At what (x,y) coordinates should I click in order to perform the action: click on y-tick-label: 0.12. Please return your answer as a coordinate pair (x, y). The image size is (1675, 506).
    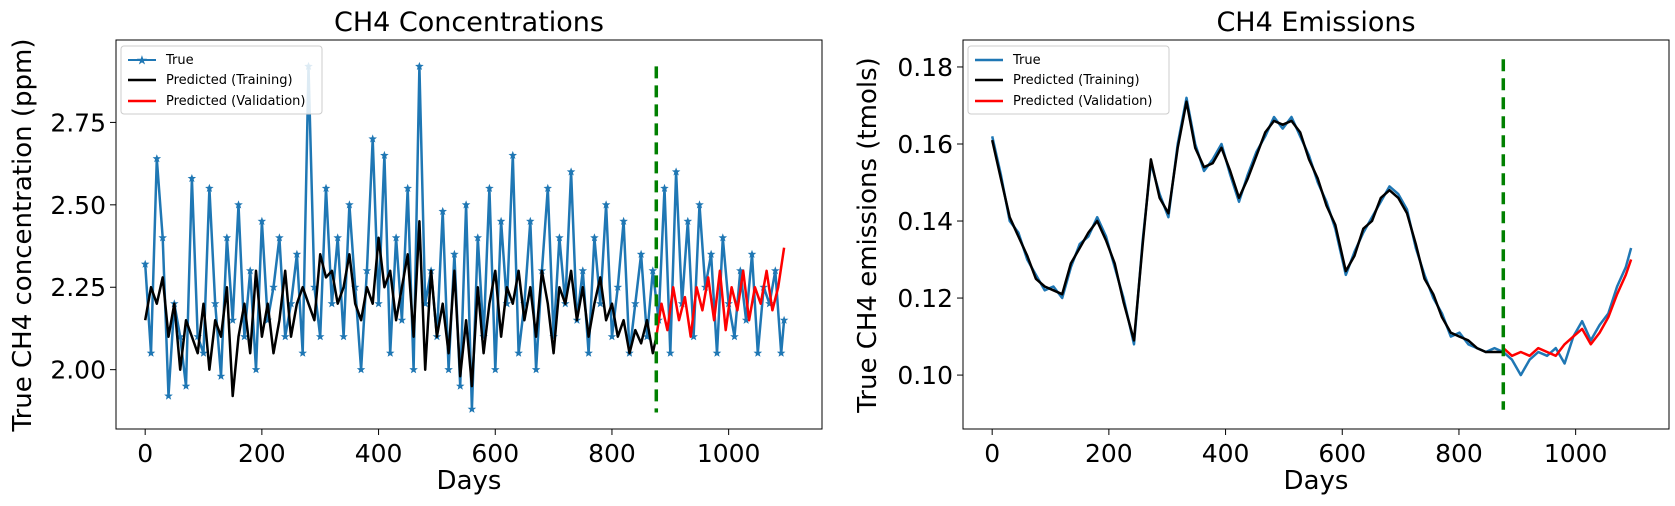
    Looking at the image, I should click on (925, 298).